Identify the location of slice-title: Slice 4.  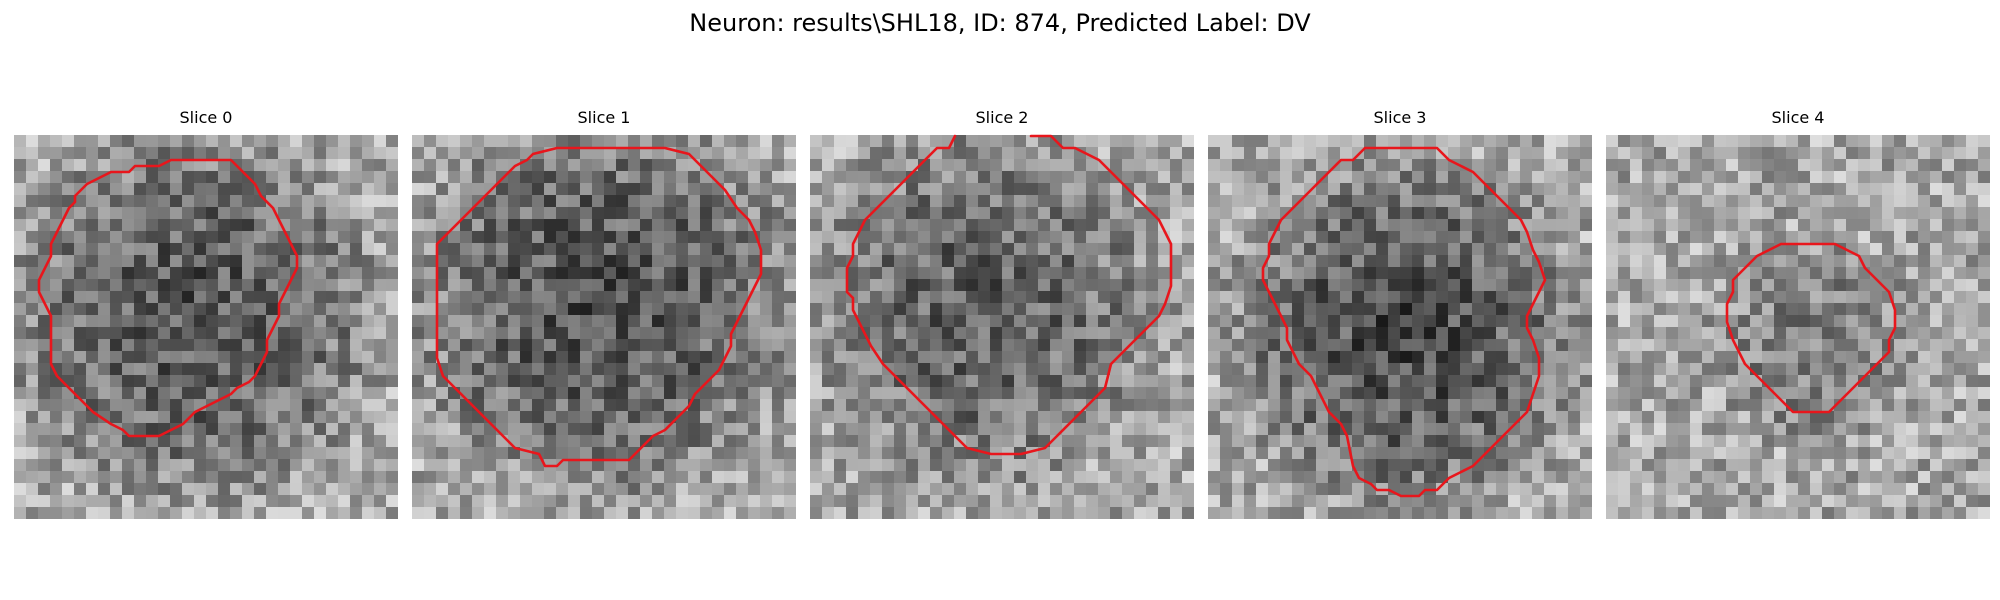
(1798, 117).